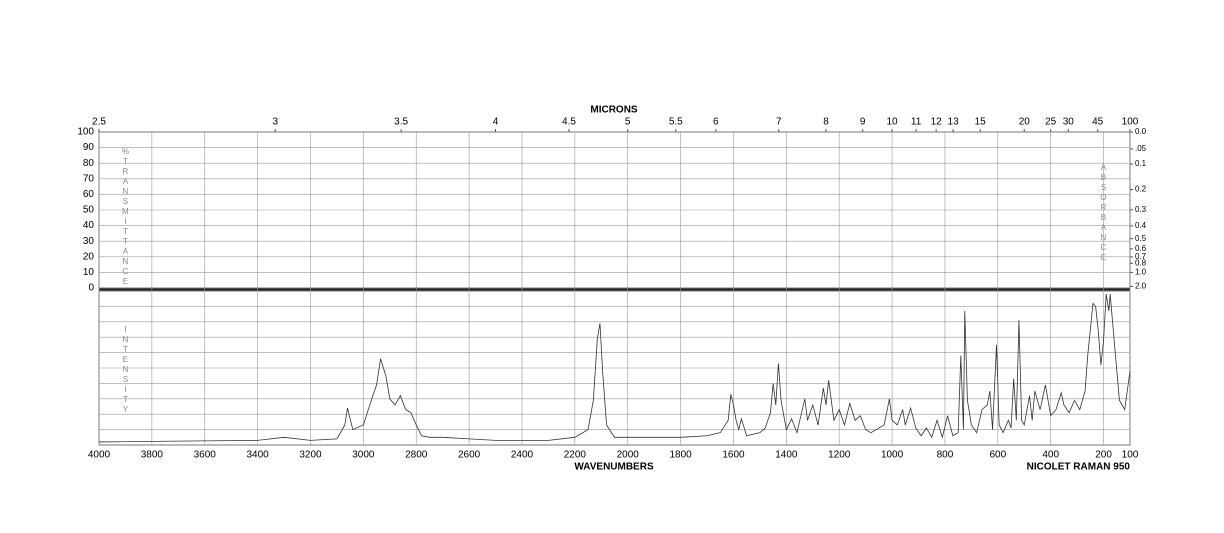  What do you see at coordinates (1141, 262) in the screenshot?
I see `absorbance-tick-label: 0.8` at bounding box center [1141, 262].